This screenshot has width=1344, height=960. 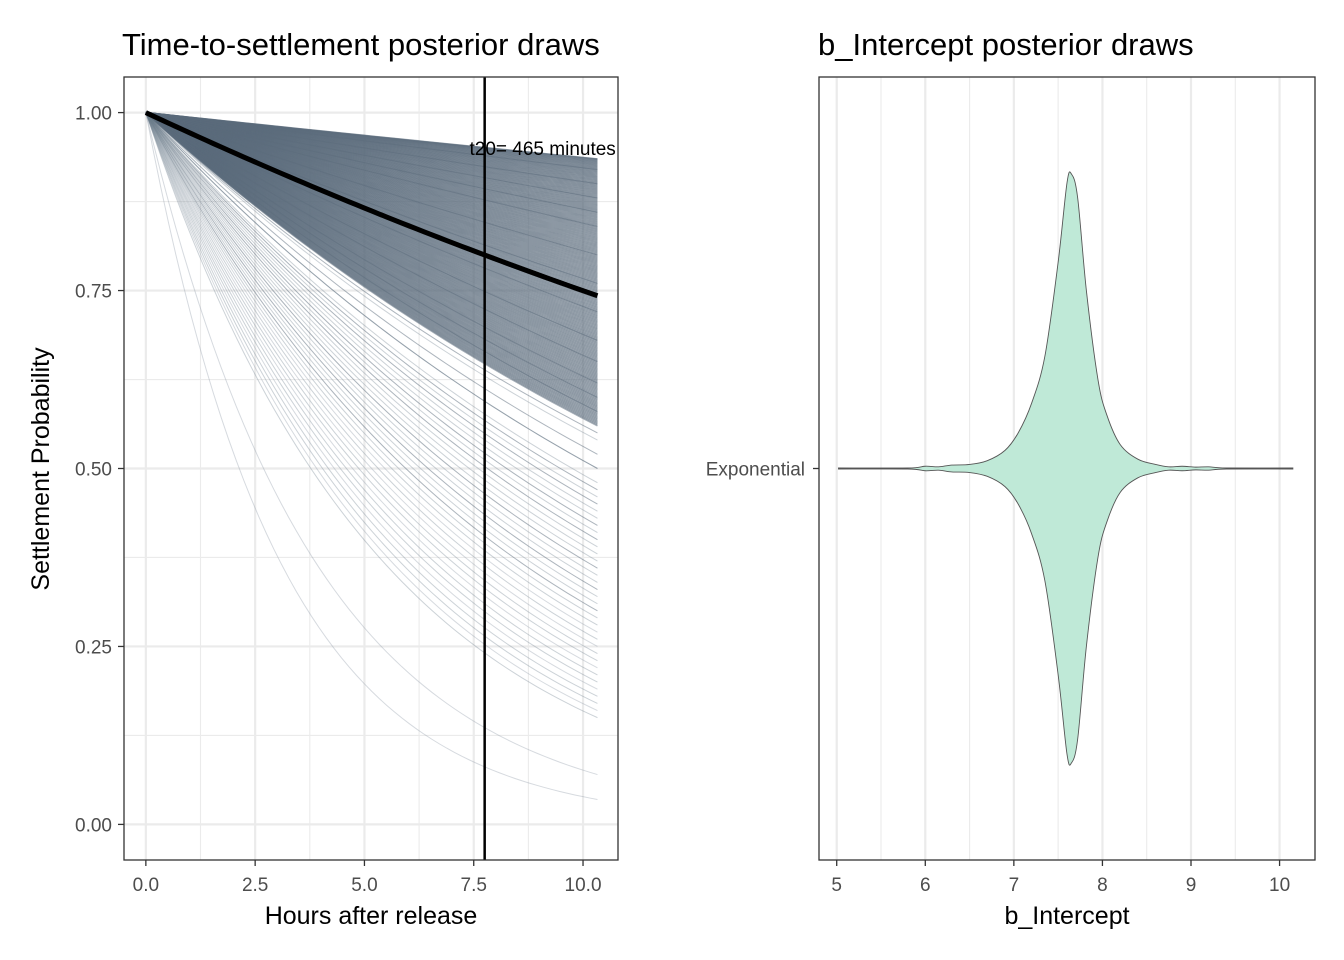 What do you see at coordinates (41, 469) in the screenshot?
I see `left-y-axis-label: Settlement Probability` at bounding box center [41, 469].